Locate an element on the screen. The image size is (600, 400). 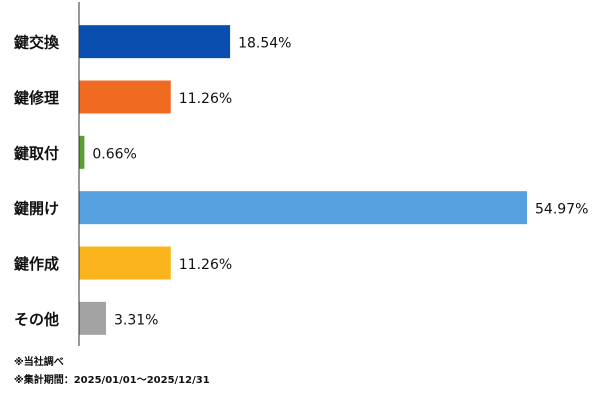
value-label: 0.66% is located at coordinates (114, 154).